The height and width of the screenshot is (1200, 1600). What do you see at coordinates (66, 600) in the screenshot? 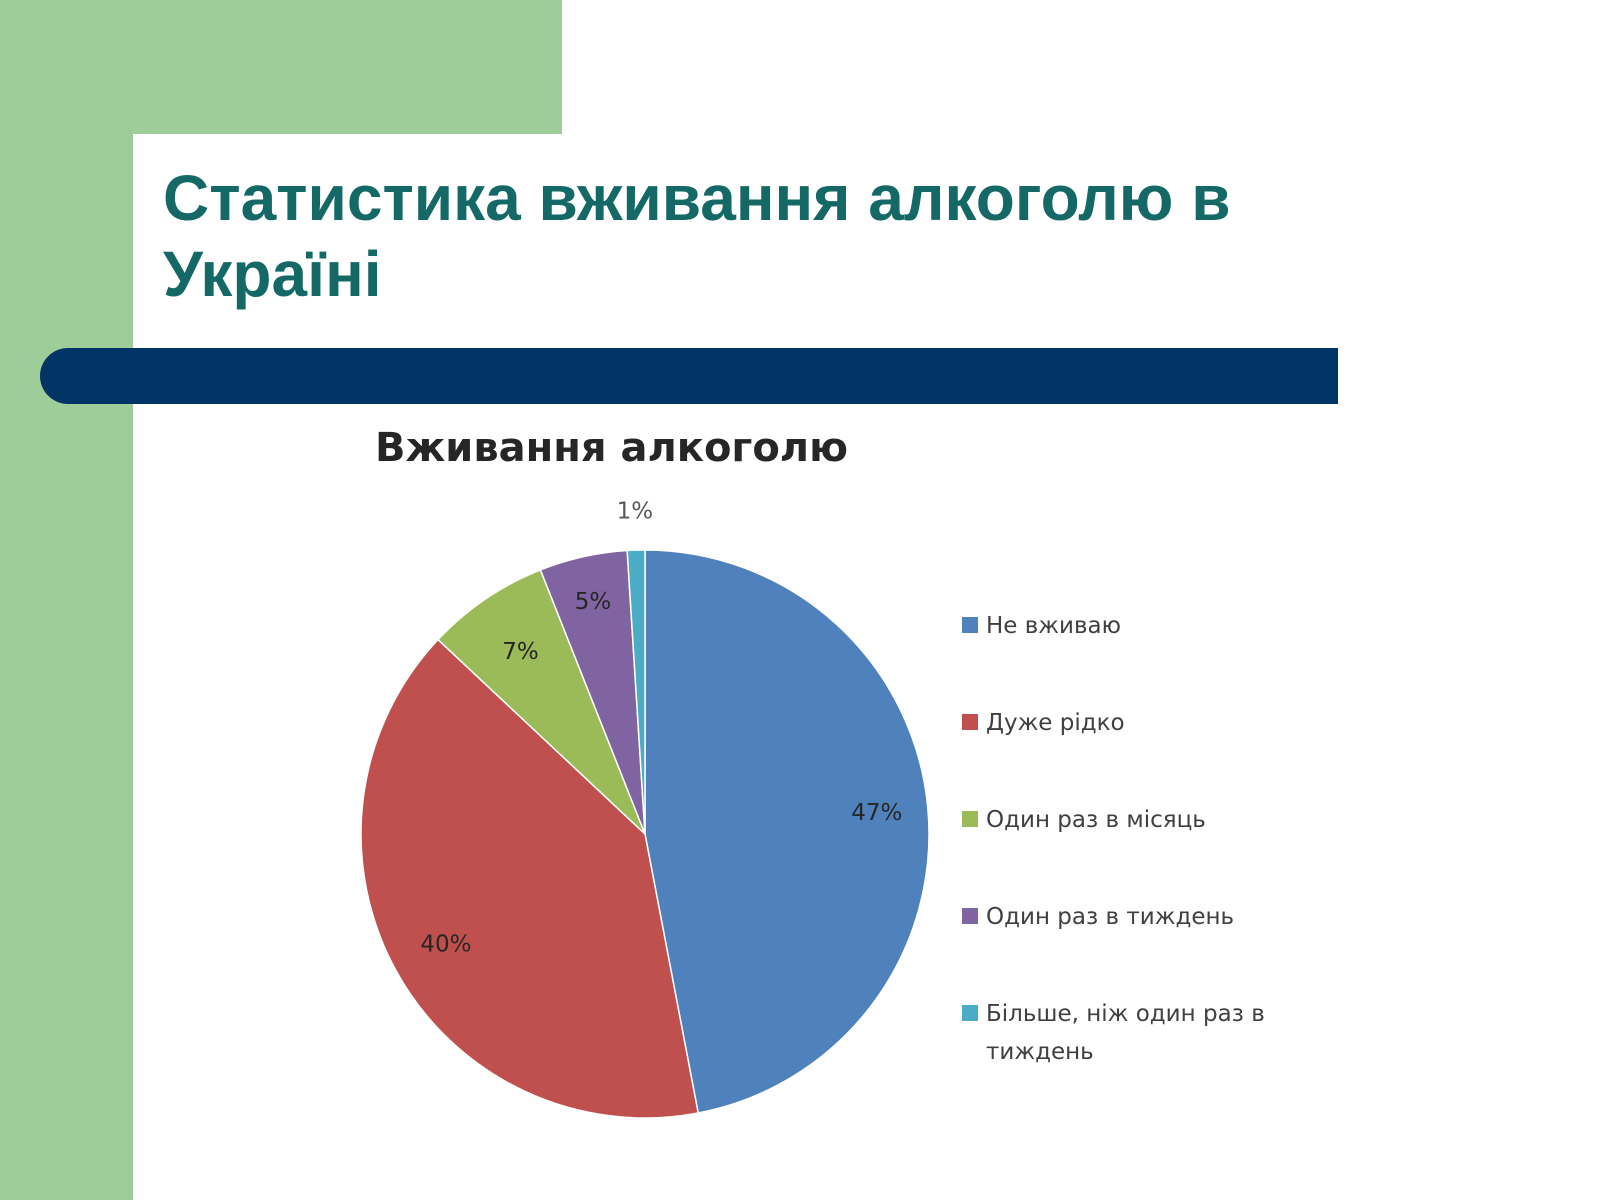
I see `green-panel-left` at bounding box center [66, 600].